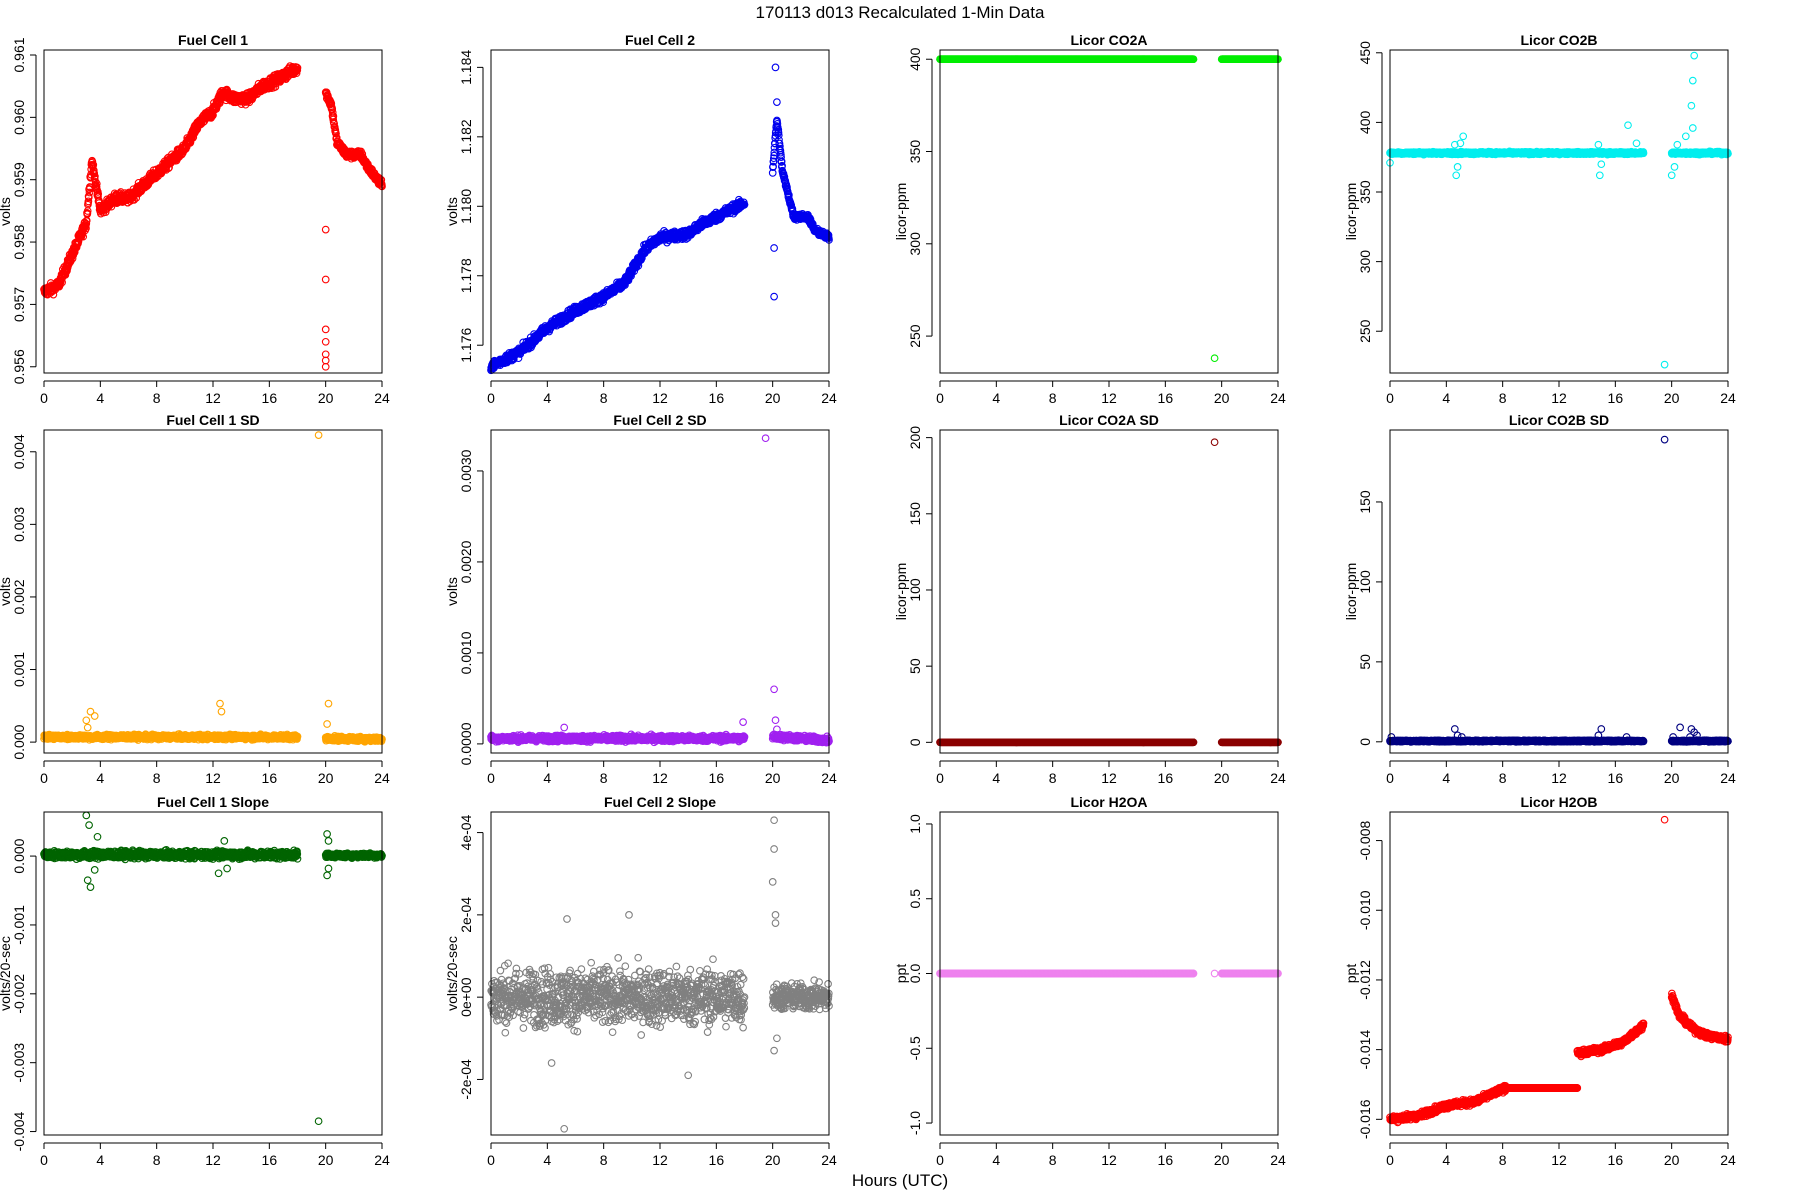 The height and width of the screenshot is (1200, 1800). What do you see at coordinates (901, 212) in the screenshot?
I see `y-axis-label: licor-ppm` at bounding box center [901, 212].